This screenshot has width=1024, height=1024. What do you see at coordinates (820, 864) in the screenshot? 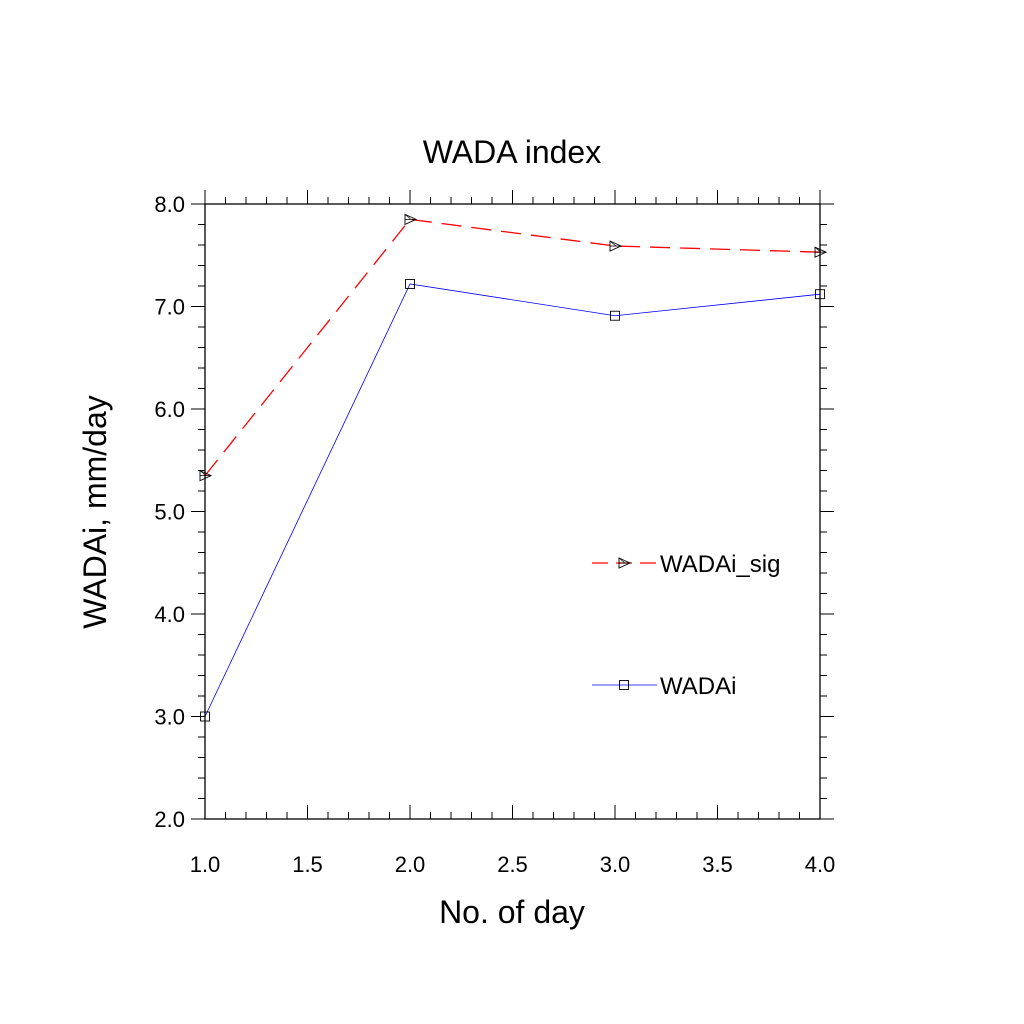
I see `x-tick-label: 4.0` at bounding box center [820, 864].